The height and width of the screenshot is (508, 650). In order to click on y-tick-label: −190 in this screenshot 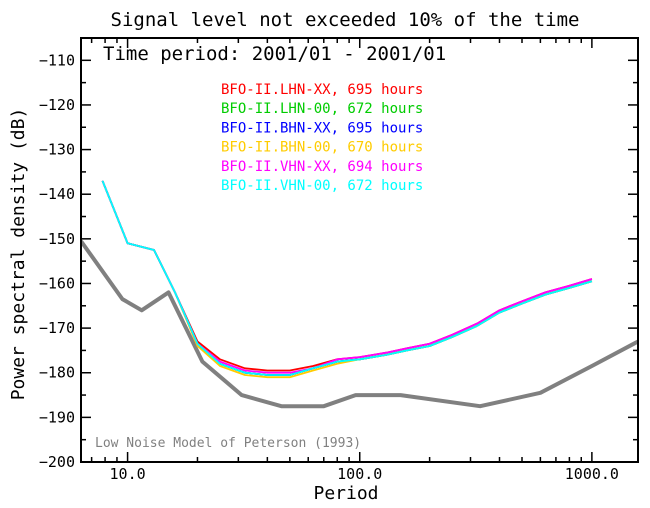, I will do `click(57, 417)`.